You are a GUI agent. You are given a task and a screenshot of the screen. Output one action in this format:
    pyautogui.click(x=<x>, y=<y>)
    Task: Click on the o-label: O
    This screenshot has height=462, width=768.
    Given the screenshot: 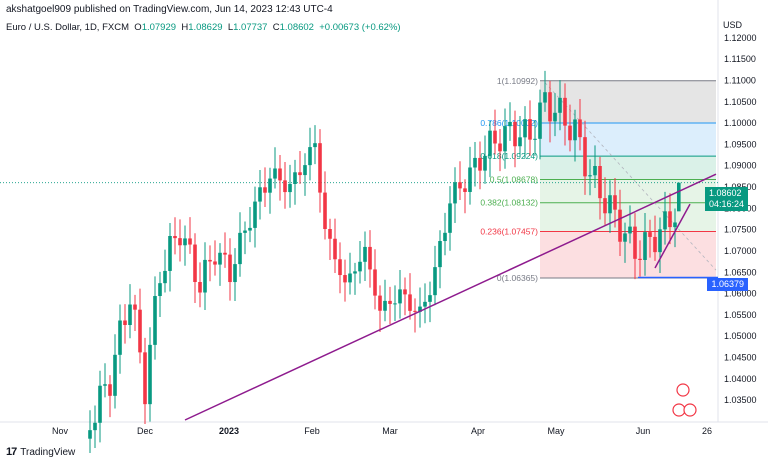 What is the action you would take?
    pyautogui.click(x=138, y=27)
    